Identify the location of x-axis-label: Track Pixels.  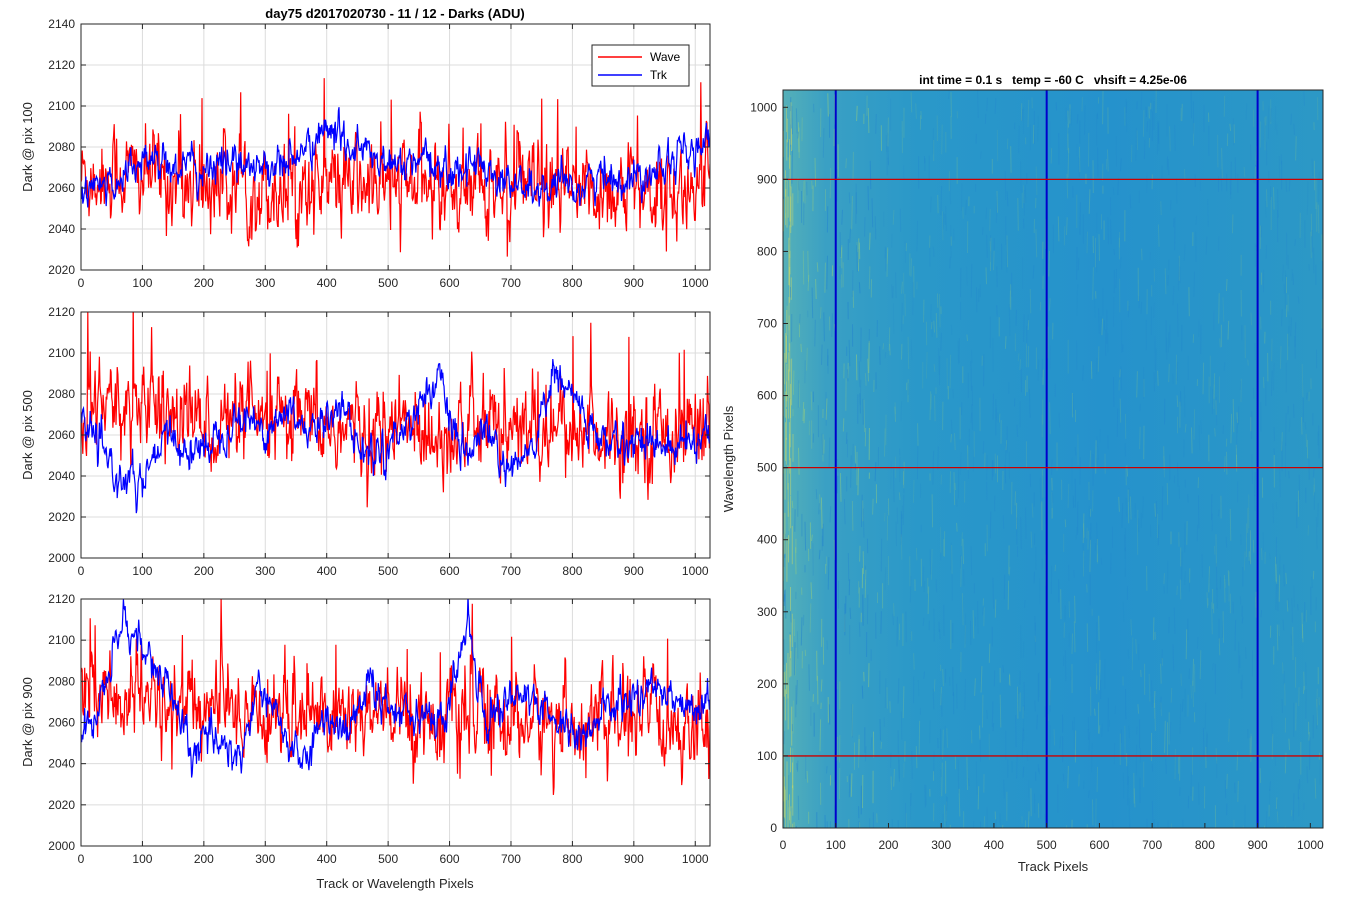
(1053, 866).